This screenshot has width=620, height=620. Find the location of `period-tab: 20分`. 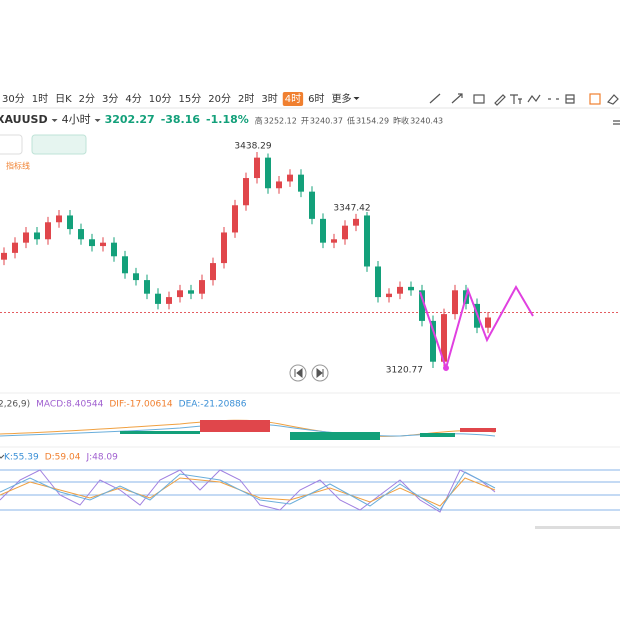

period-tab: 20分 is located at coordinates (219, 99).